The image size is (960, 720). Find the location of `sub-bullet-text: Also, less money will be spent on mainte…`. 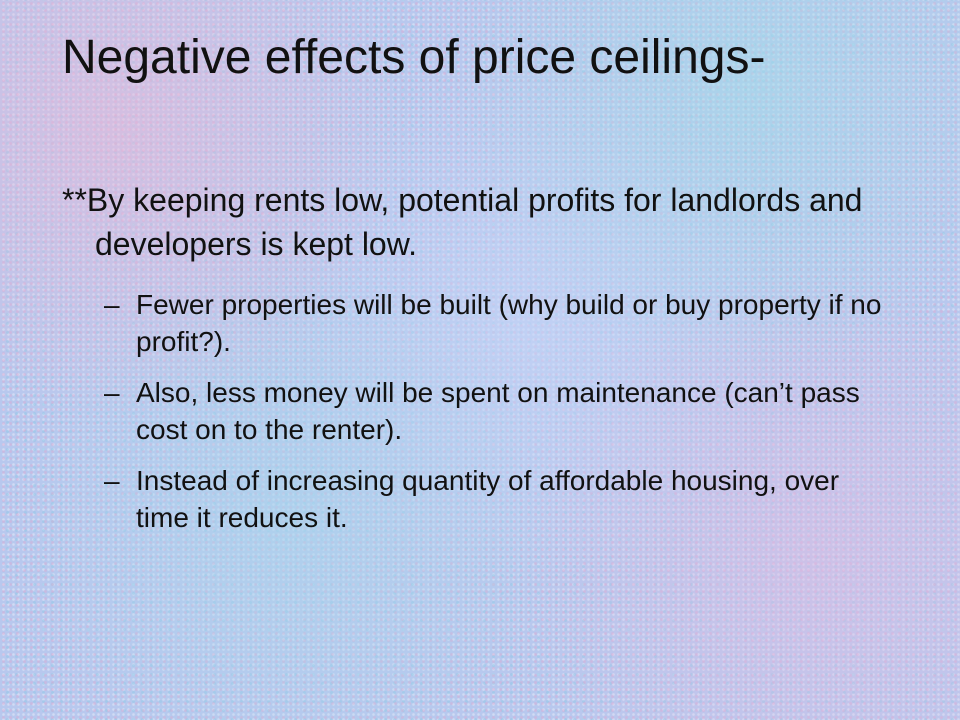

sub-bullet-text: Also, less money will be spent on mainte… is located at coordinates (498, 411).